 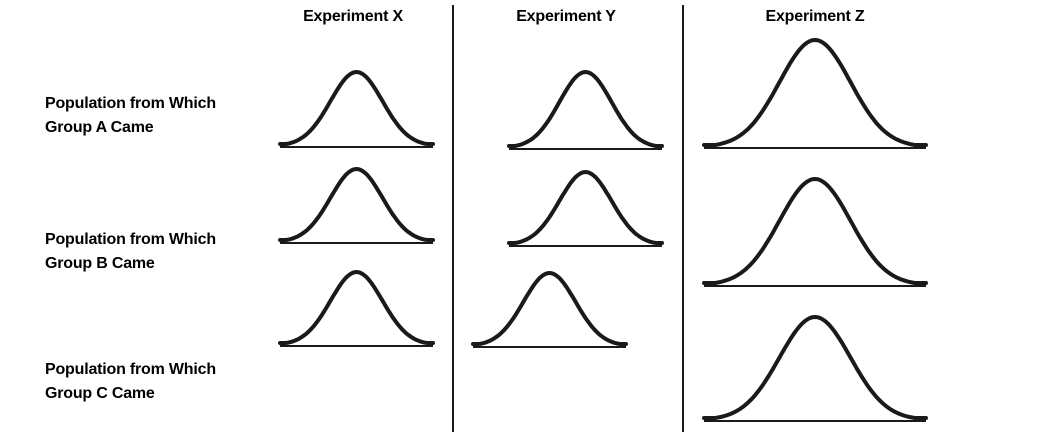 I want to click on row-label-group-c-line2: Group C Came, so click(x=100, y=393).